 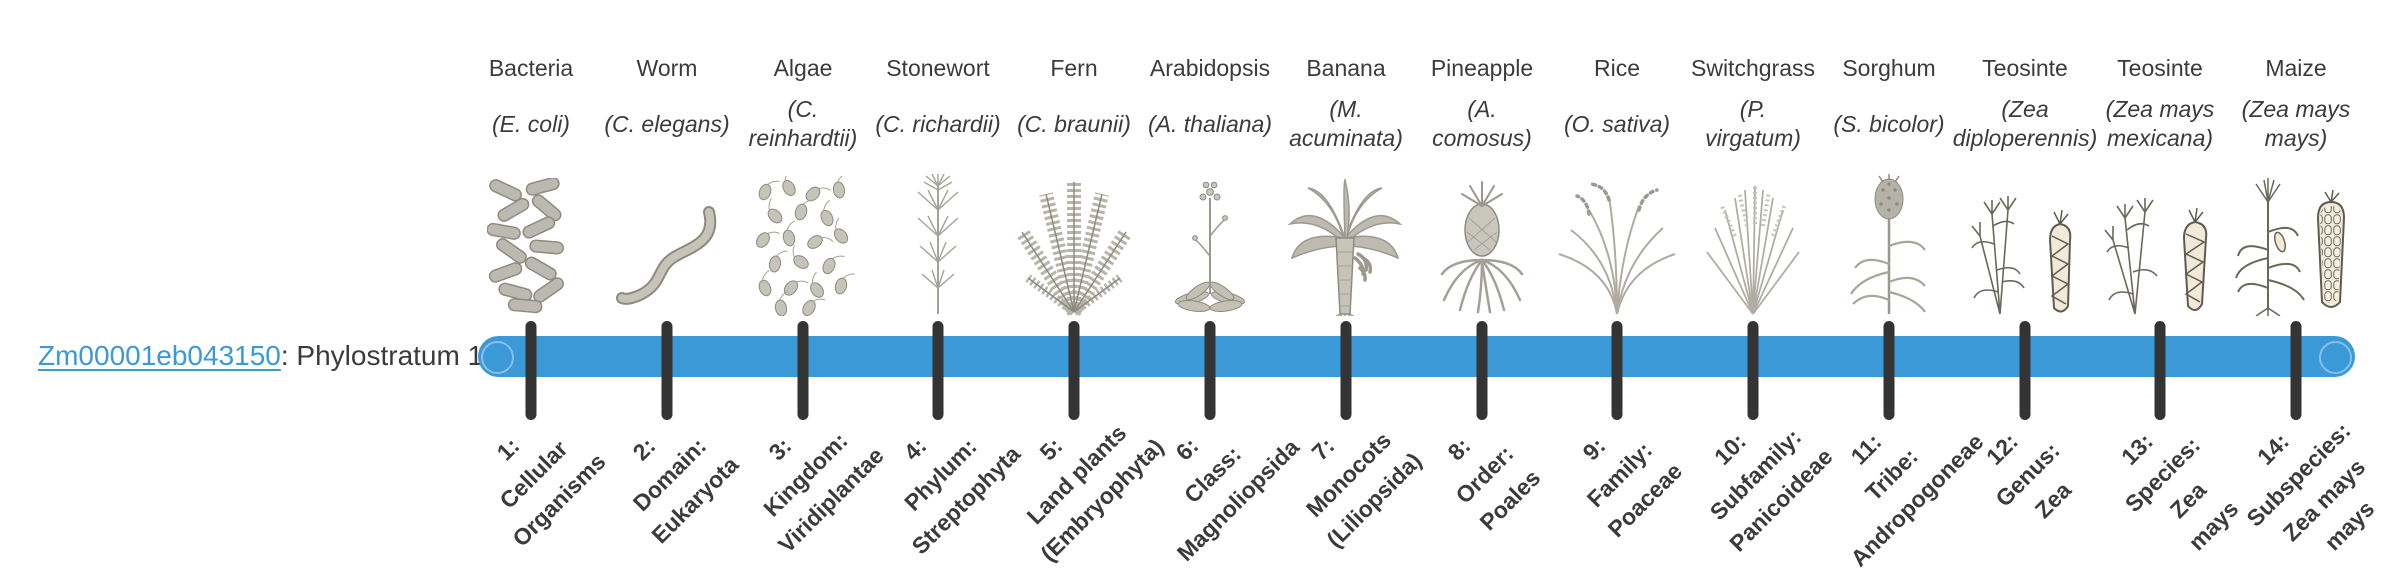 I want to click on organism-common-name: Stonewort, so click(x=938, y=68).